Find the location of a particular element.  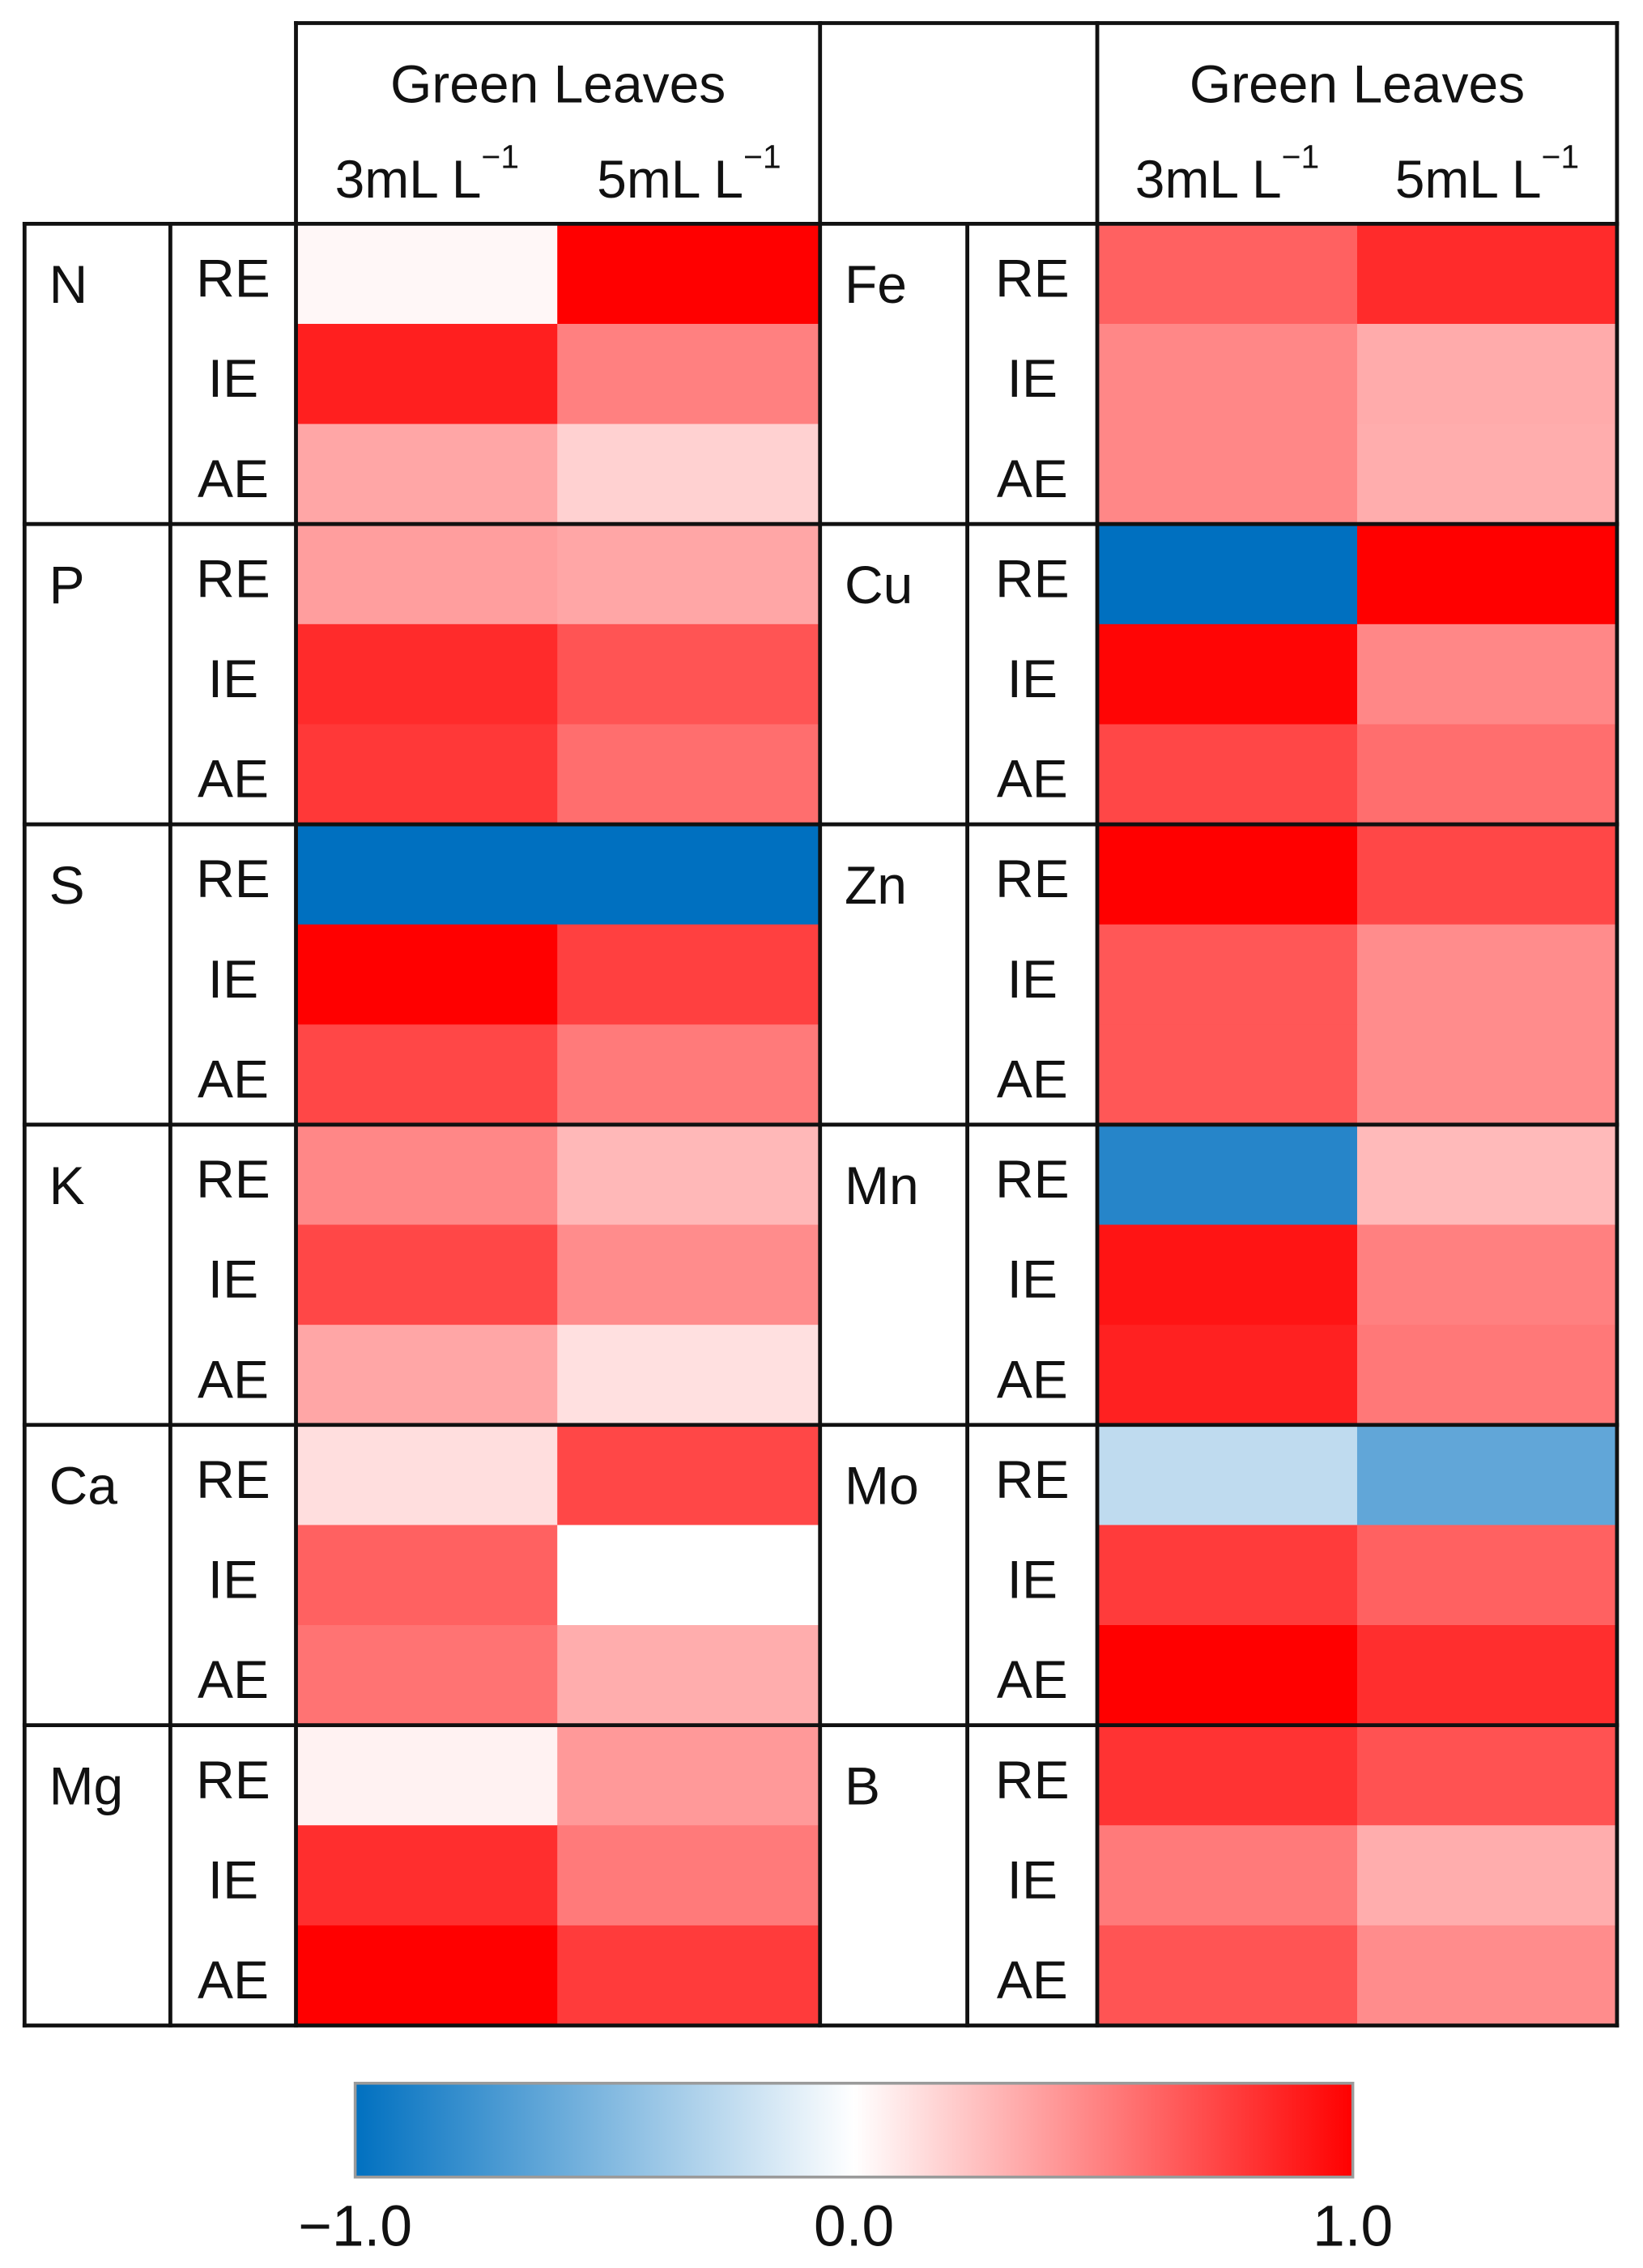

metric-label-s-re: RE is located at coordinates (233, 879).